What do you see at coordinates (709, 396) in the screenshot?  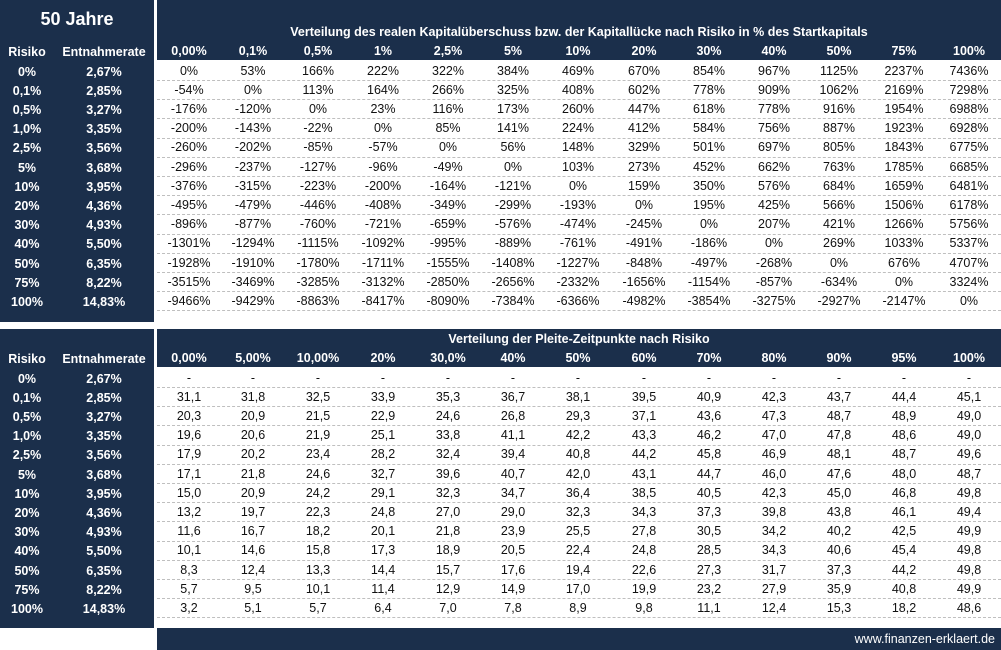 I see `table-cell: 40,9` at bounding box center [709, 396].